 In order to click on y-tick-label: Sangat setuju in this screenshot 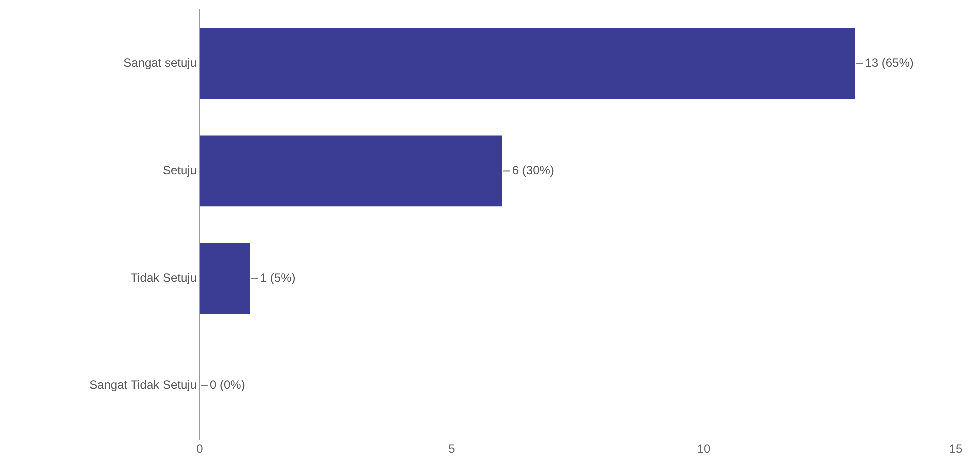, I will do `click(160, 63)`.